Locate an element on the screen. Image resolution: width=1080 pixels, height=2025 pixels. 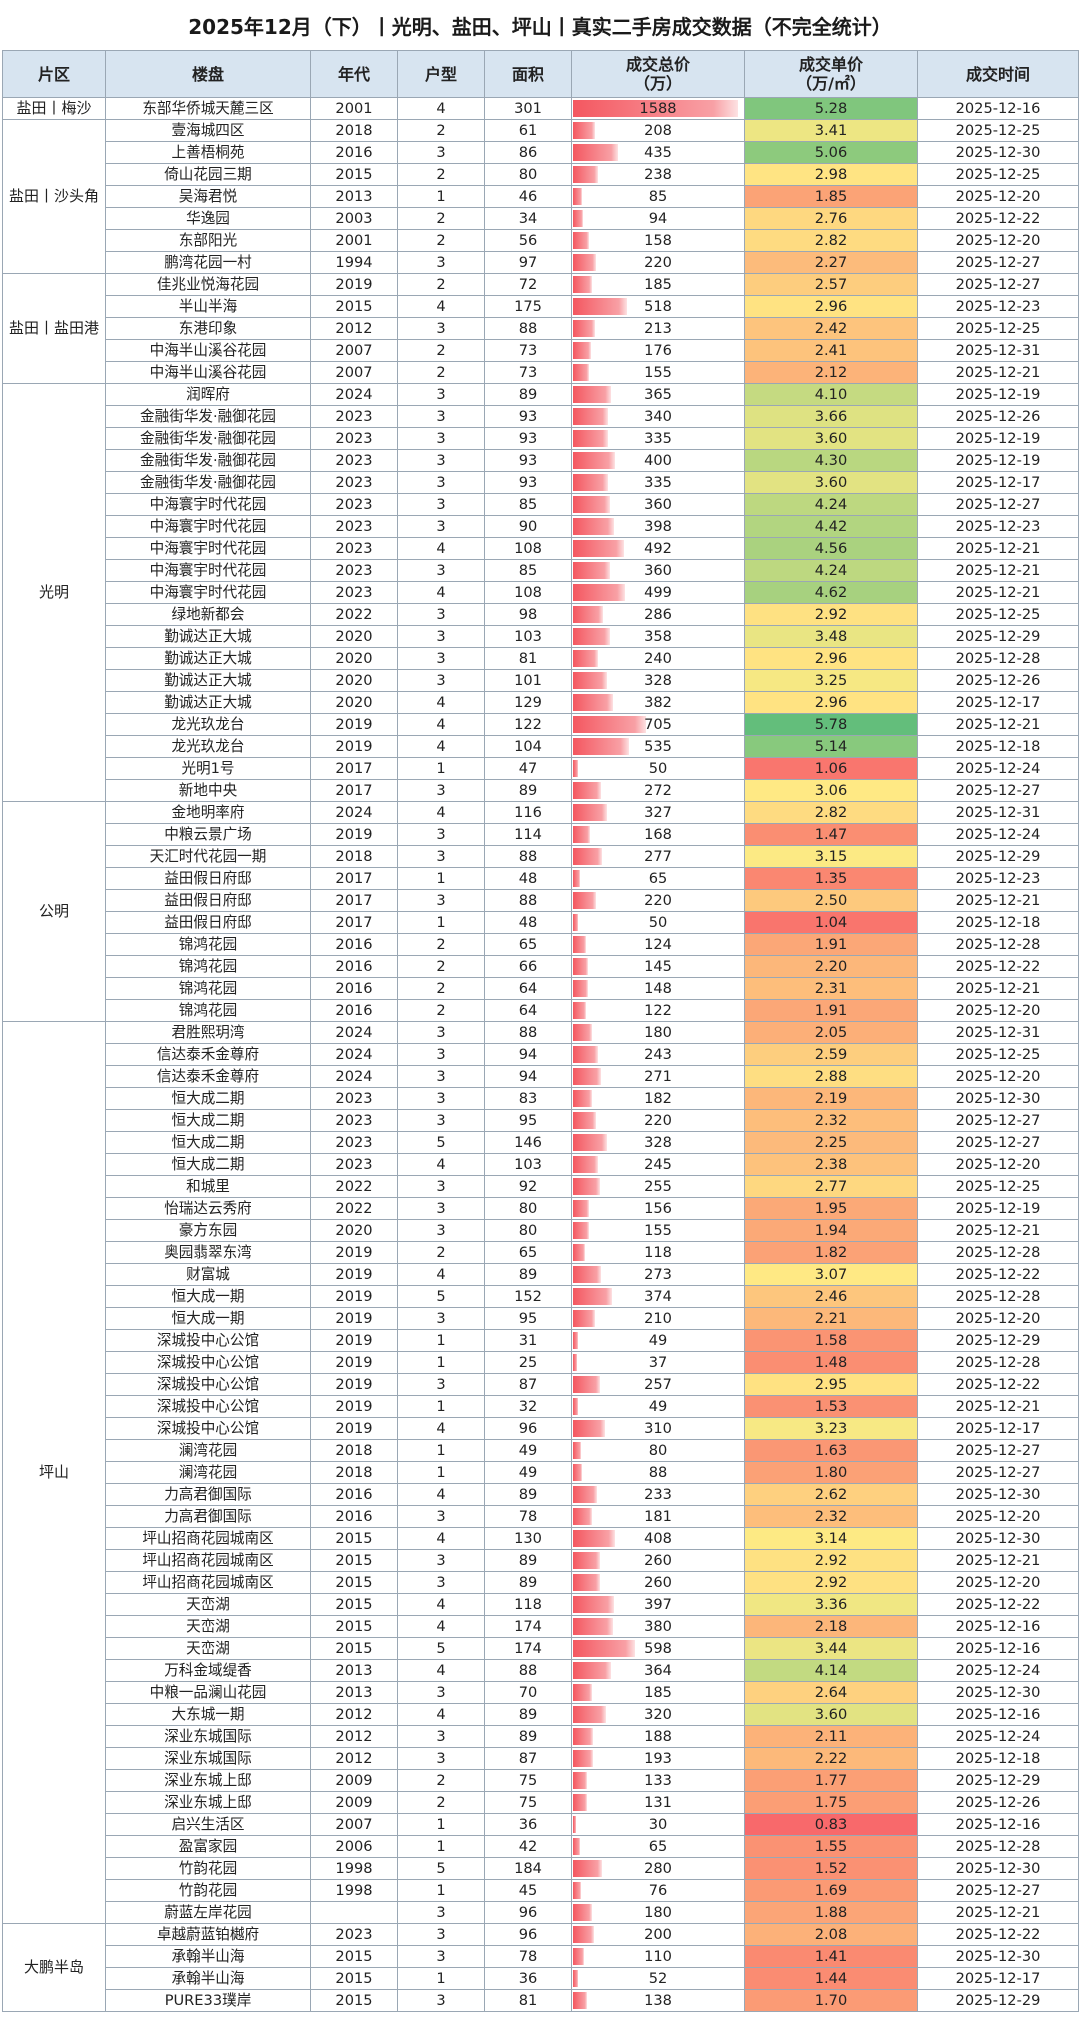
area-cell: 101 is located at coordinates (528, 680).